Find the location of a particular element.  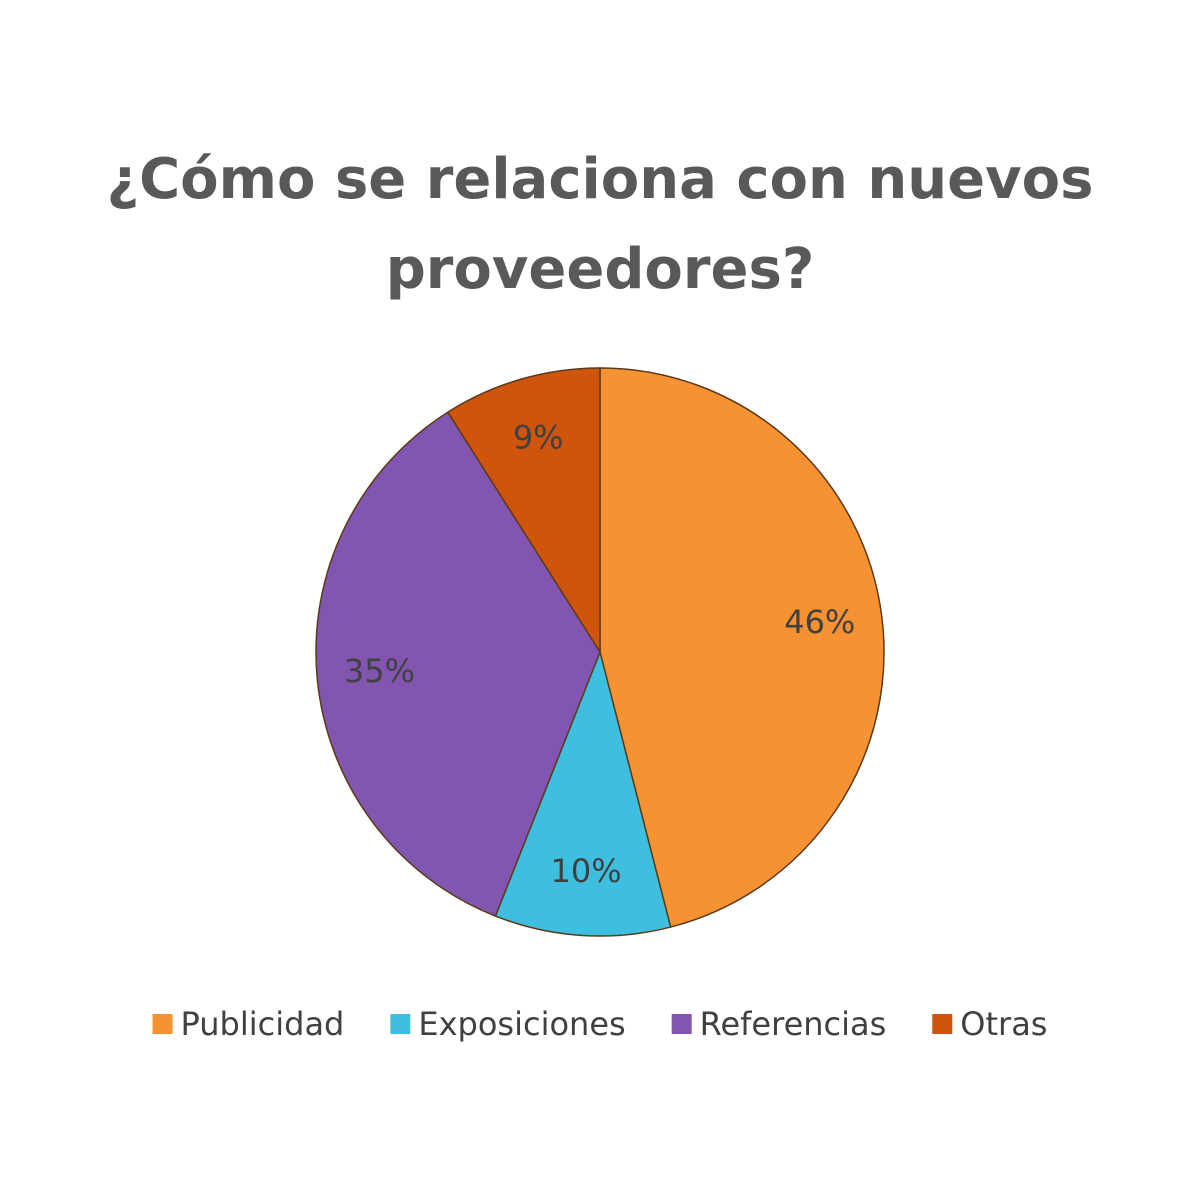

legend-label: Referencias is located at coordinates (793, 1024).